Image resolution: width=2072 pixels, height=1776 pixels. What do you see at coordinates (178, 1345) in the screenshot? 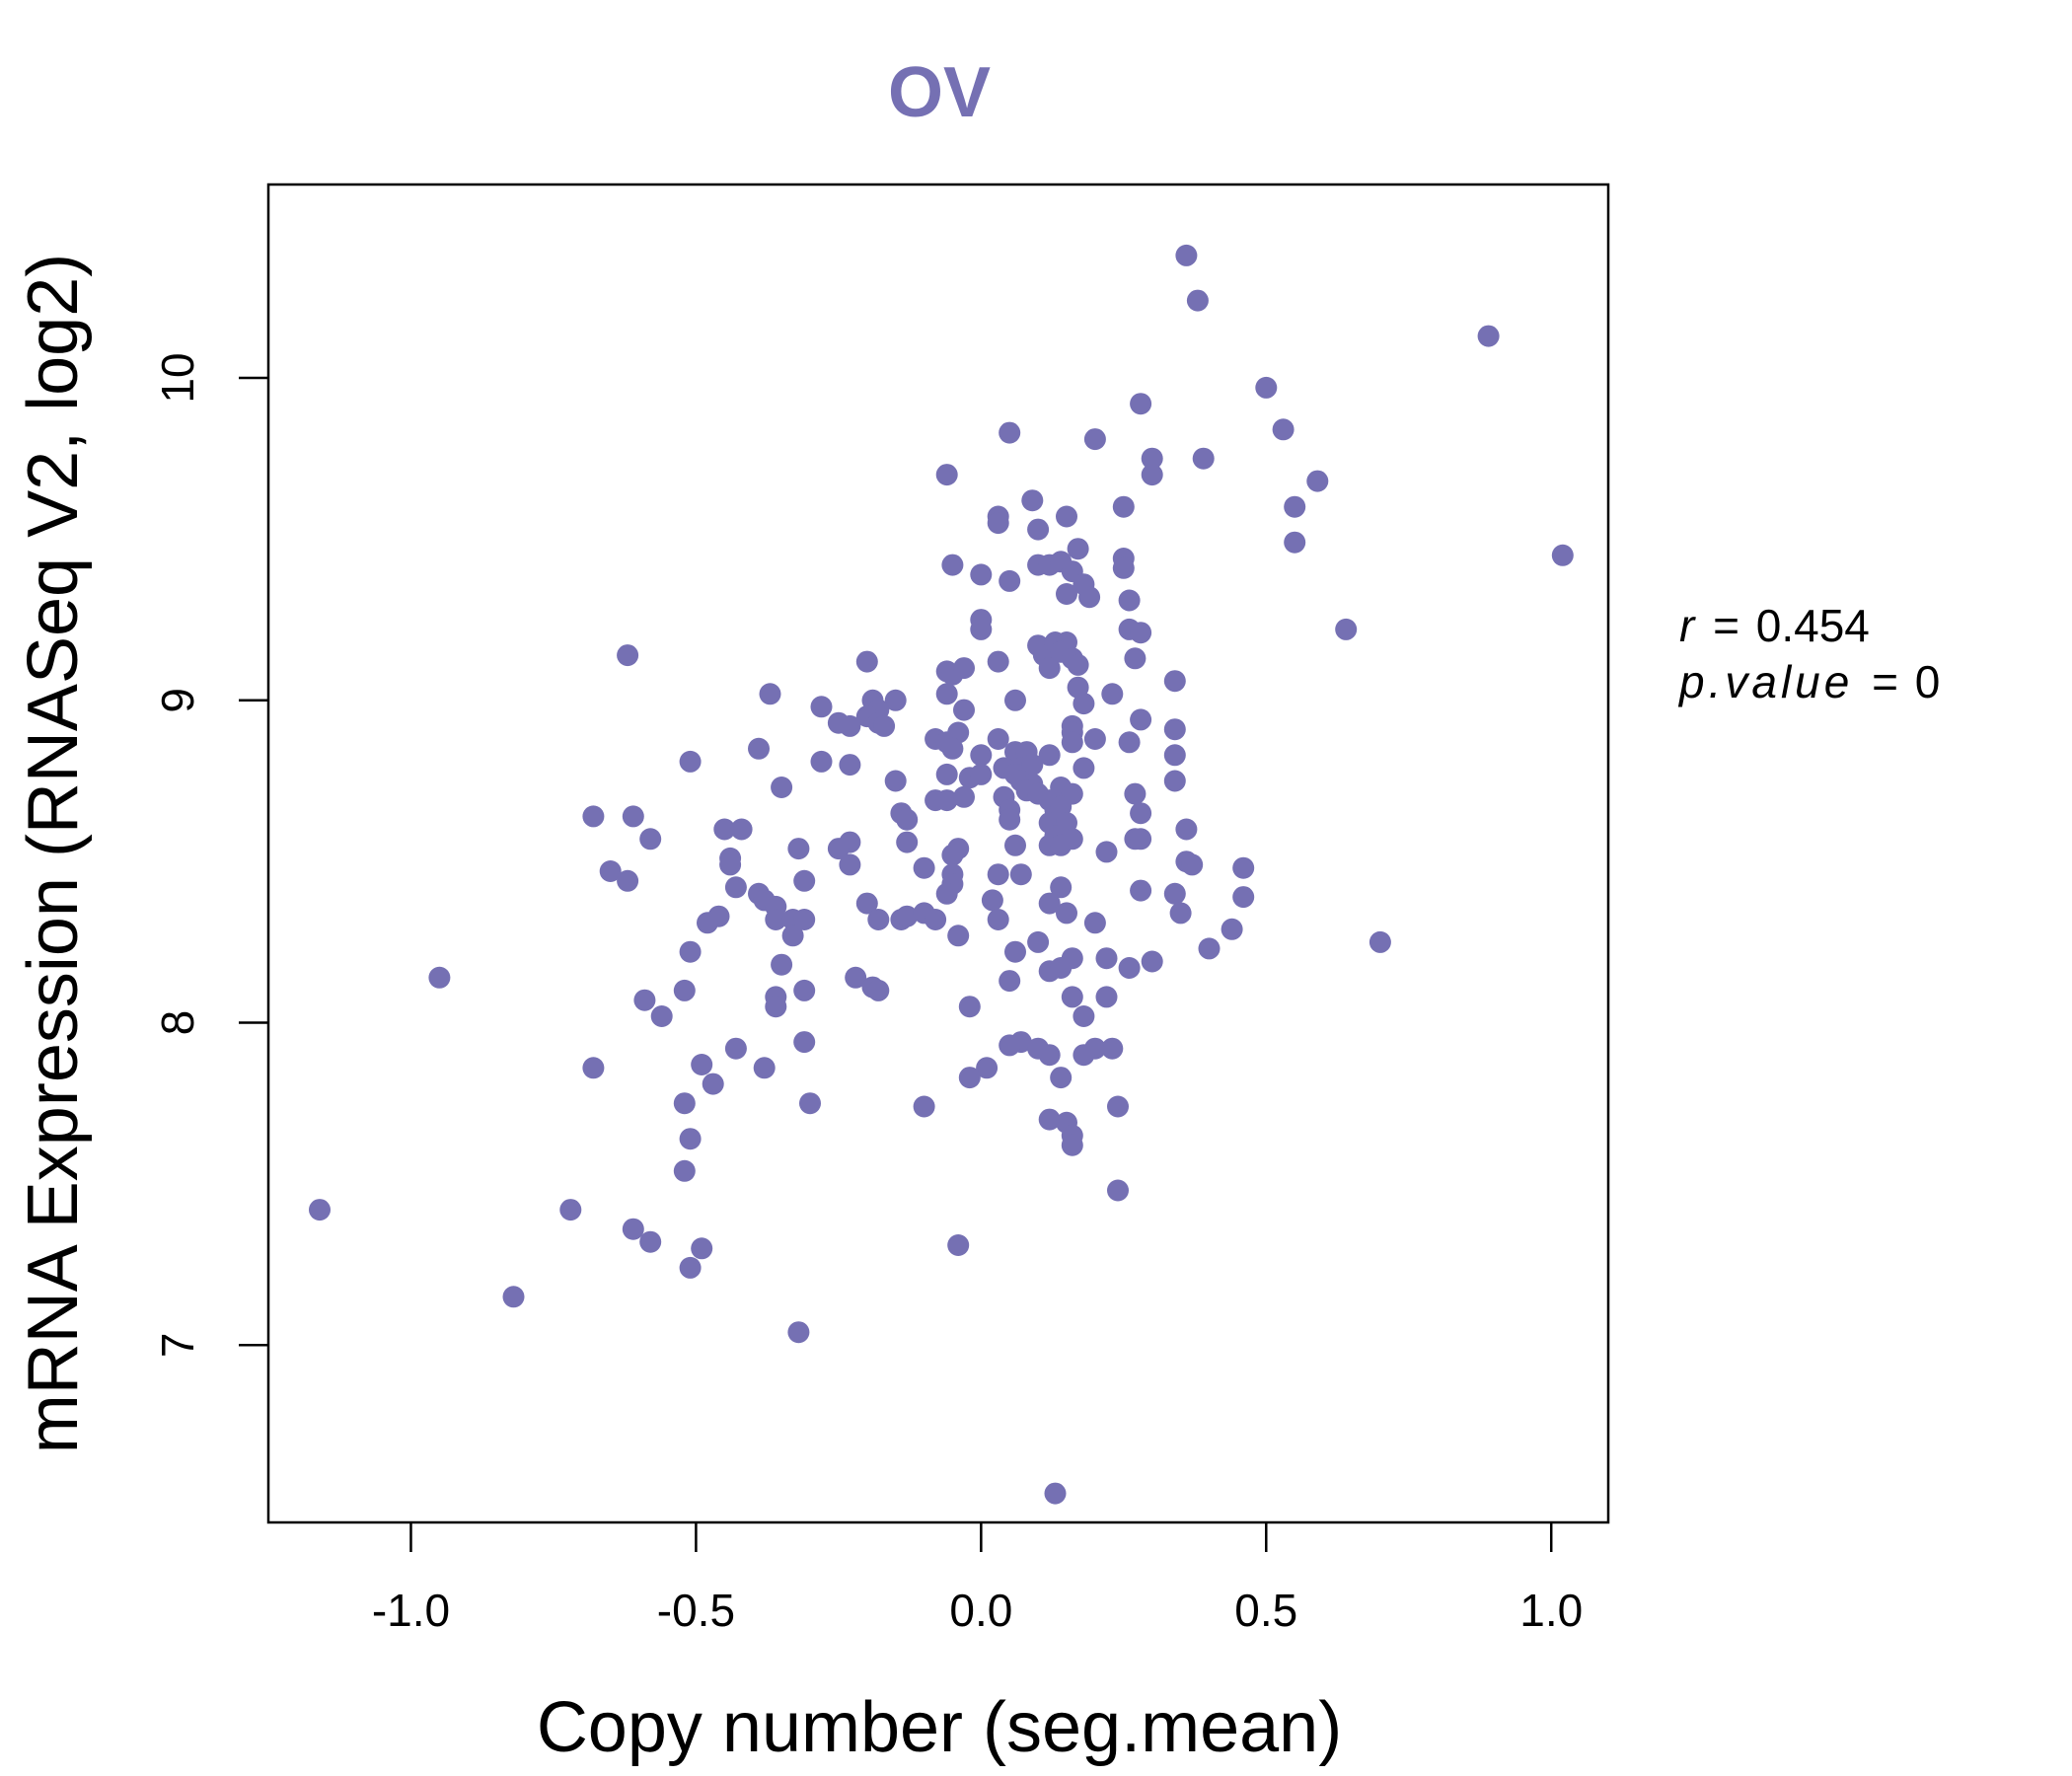
I see `y-tick-label: 7` at bounding box center [178, 1345].